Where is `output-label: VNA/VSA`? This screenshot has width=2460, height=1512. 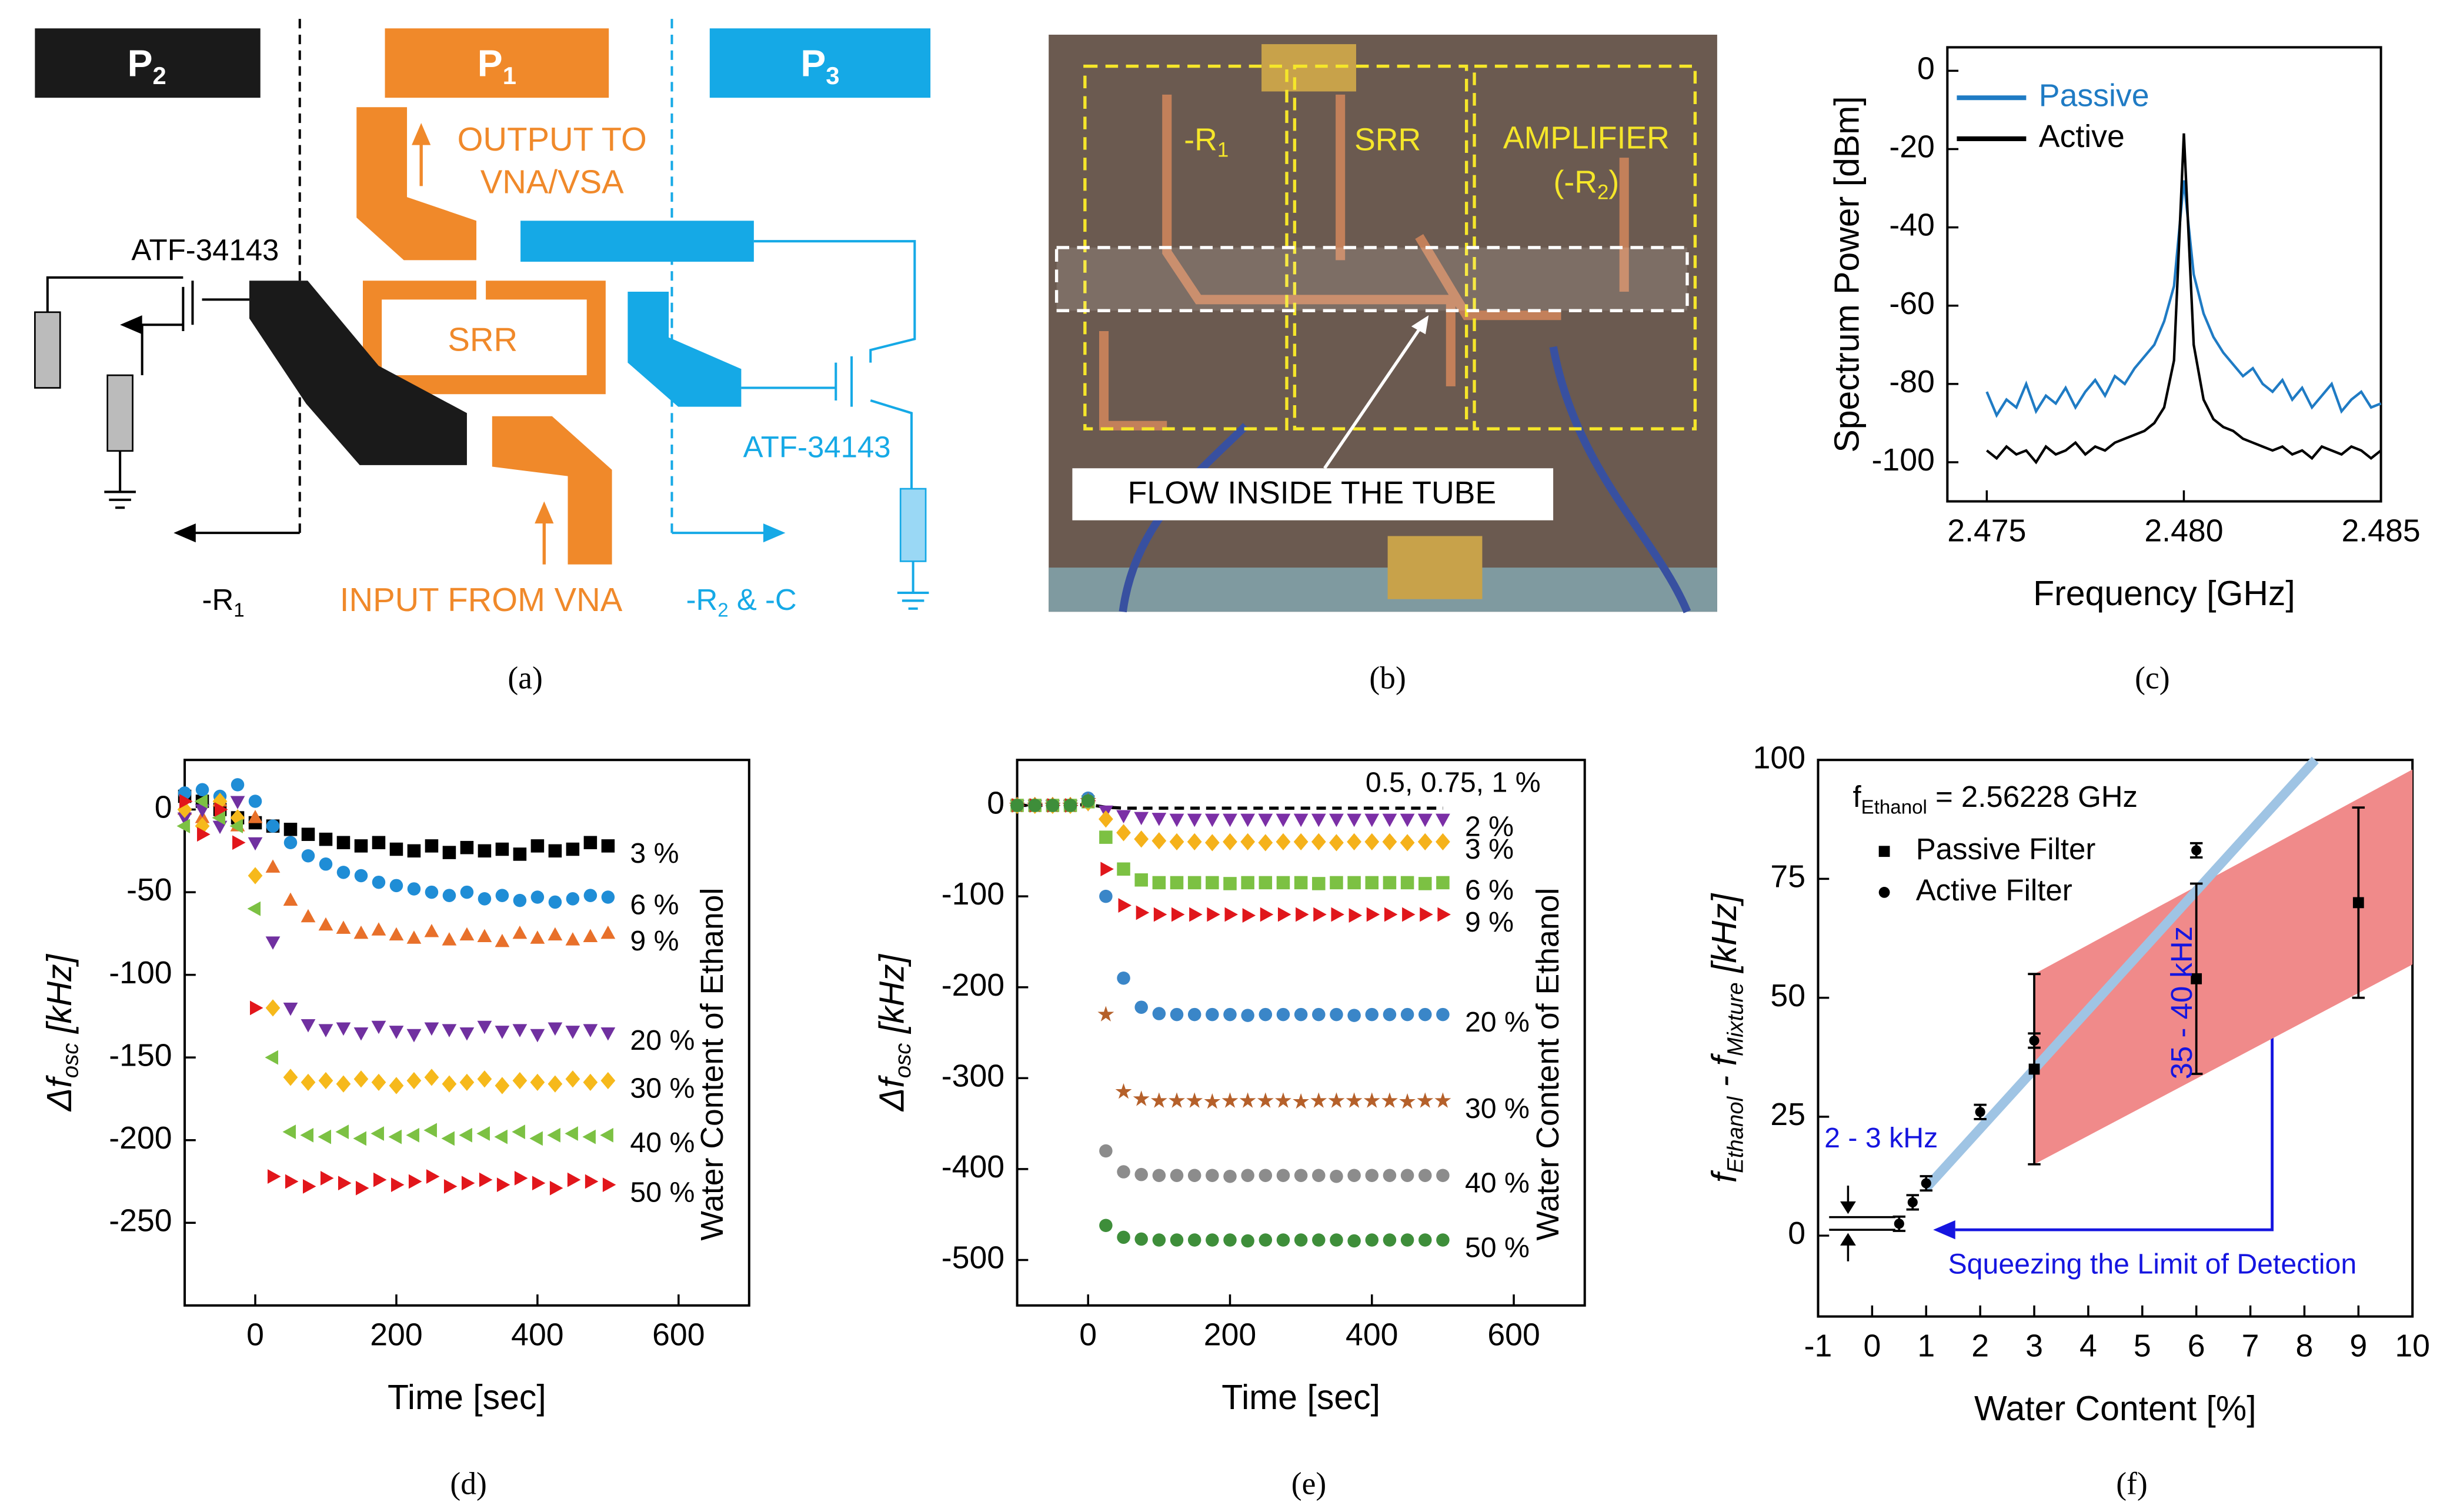 output-label: VNA/VSA is located at coordinates (552, 182).